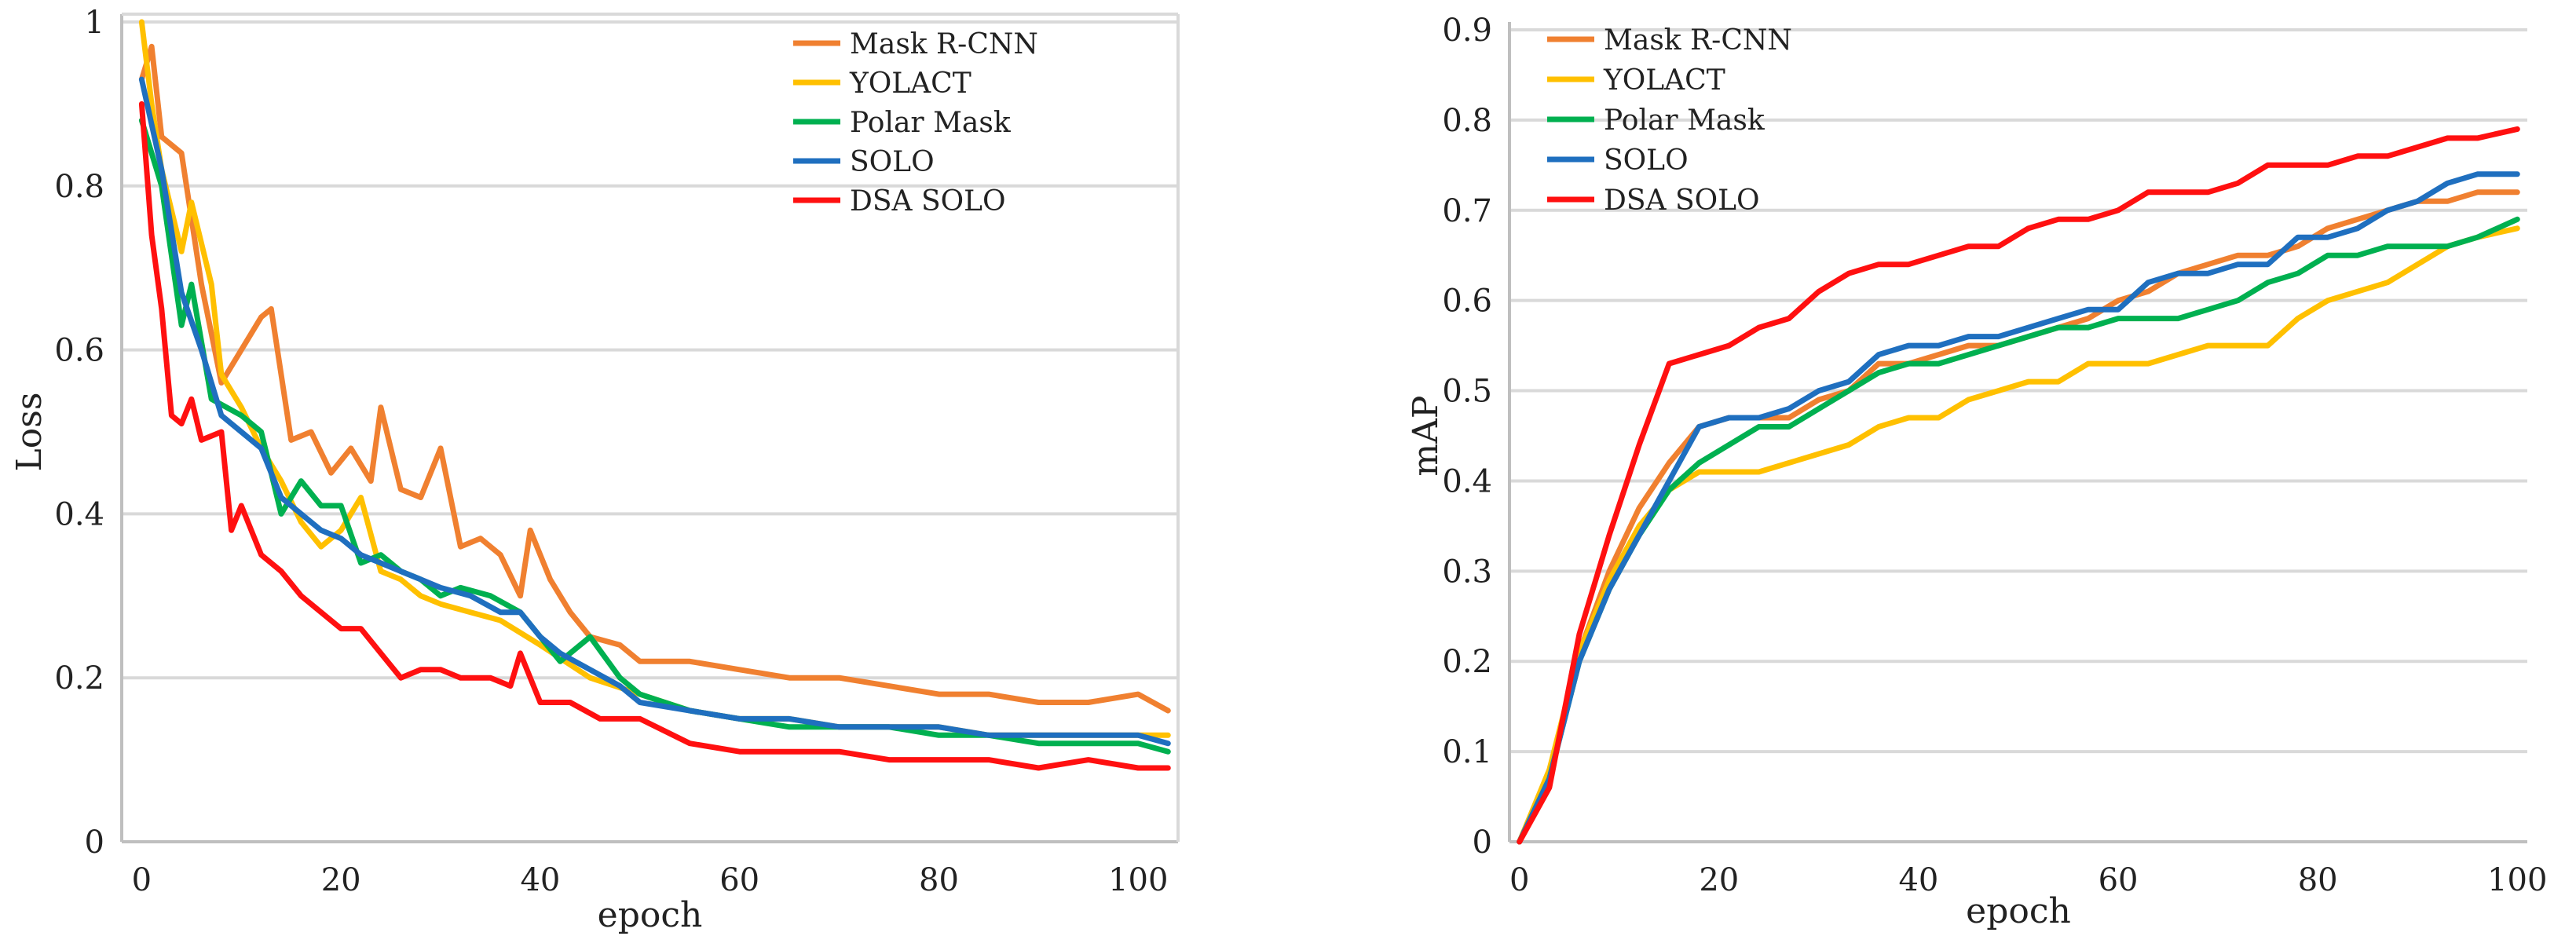  I want to click on y-tick-label: 0.7, so click(1467, 211).